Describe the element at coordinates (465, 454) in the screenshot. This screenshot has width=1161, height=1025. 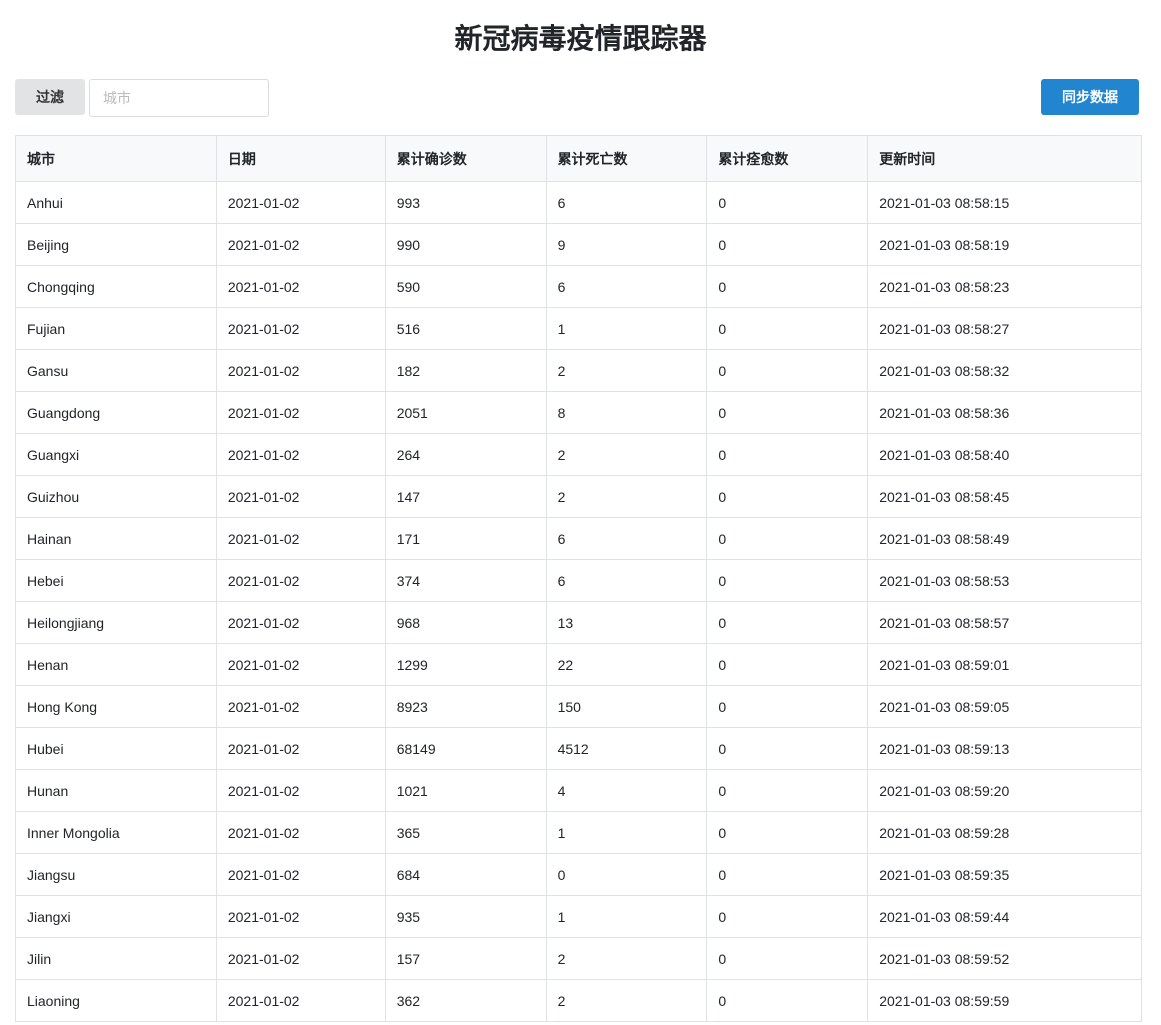
I see `cell-confirmed: 264` at that location.